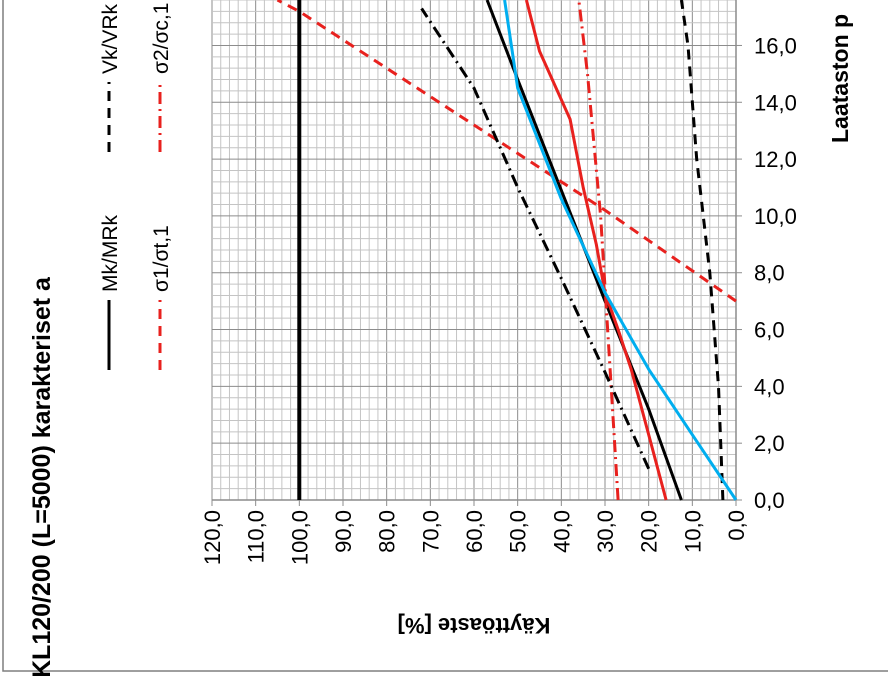 This screenshot has height=681, width=888. I want to click on x-tick-label: 80,0, so click(387, 531).